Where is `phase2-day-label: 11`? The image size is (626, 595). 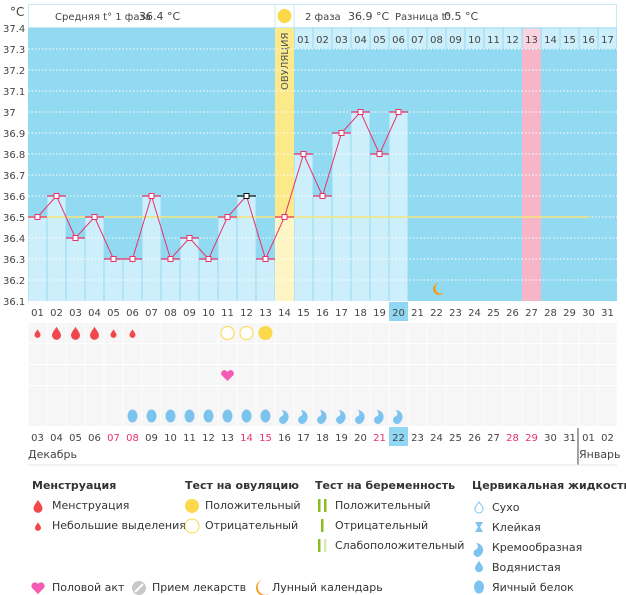 phase2-day-label: 11 is located at coordinates (493, 40).